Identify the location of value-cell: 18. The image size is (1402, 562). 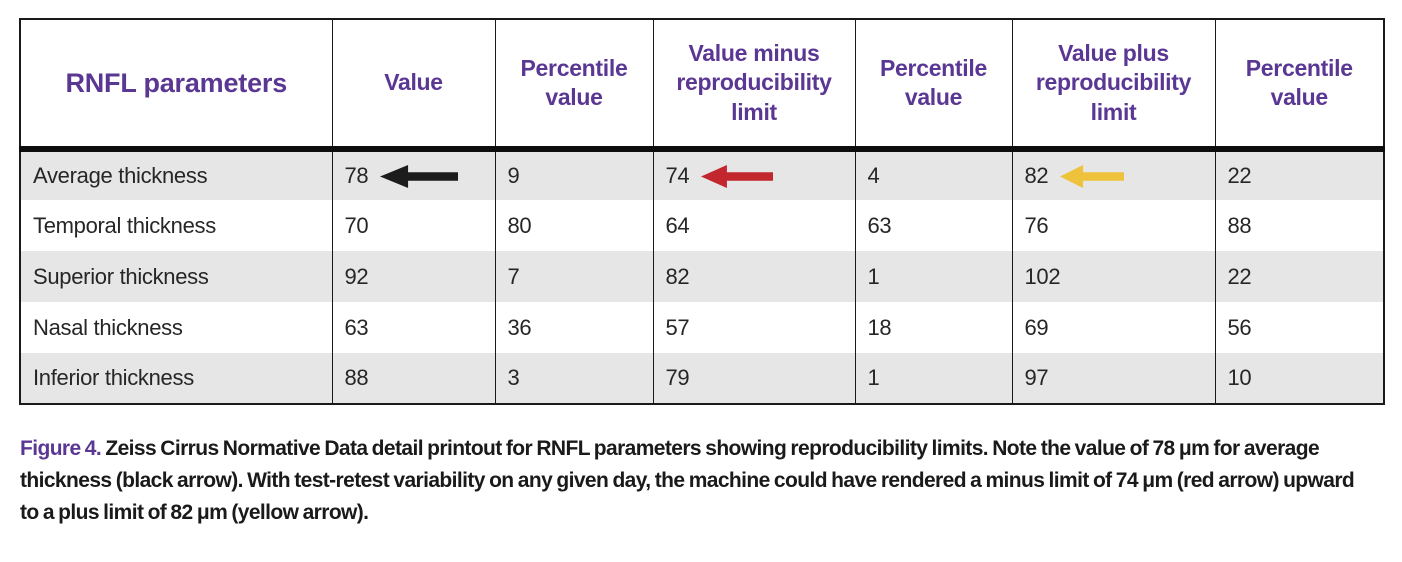
(933, 327).